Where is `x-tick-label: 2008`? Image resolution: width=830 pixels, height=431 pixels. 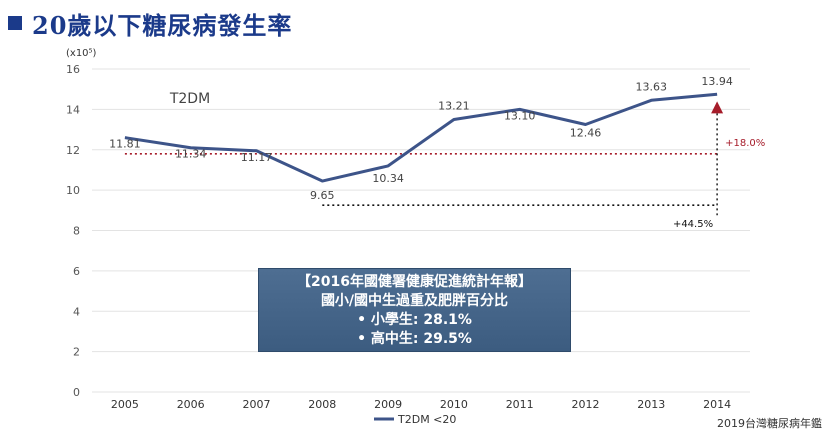
x-tick-label: 2008 is located at coordinates (322, 404).